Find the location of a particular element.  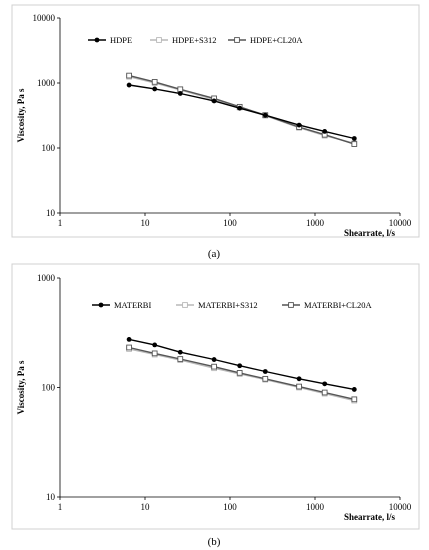

legend-label: HDPE is located at coordinates (121, 40).